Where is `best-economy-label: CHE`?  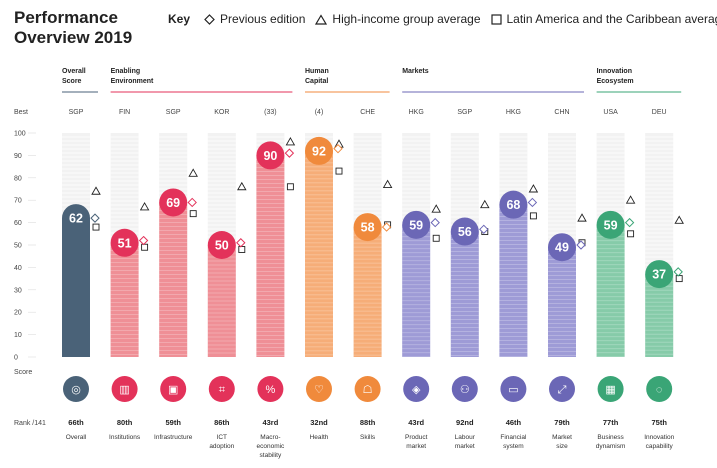 best-economy-label: CHE is located at coordinates (367, 112).